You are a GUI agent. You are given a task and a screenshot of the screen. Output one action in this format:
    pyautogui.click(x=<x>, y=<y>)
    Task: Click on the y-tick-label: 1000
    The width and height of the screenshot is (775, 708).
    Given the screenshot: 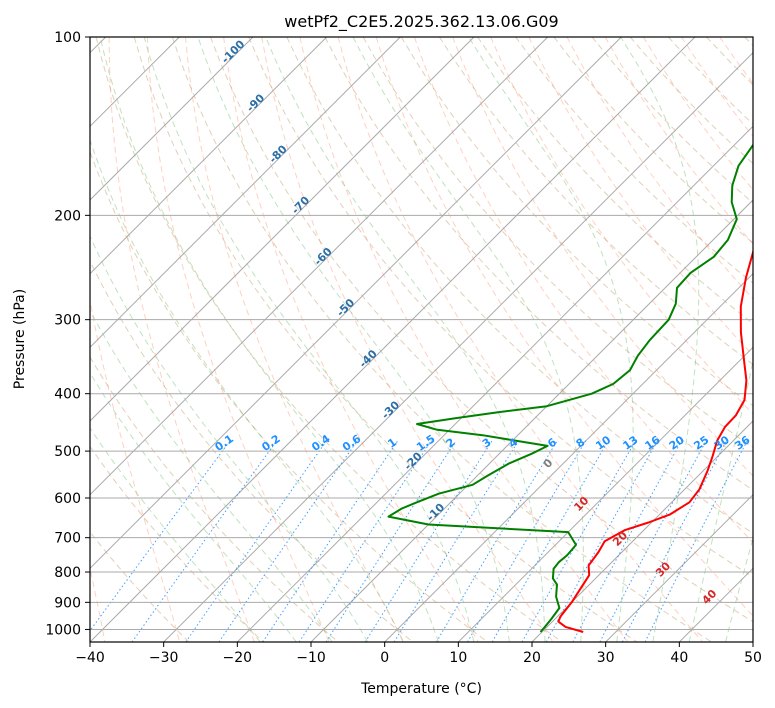 What is the action you would take?
    pyautogui.click(x=63, y=630)
    